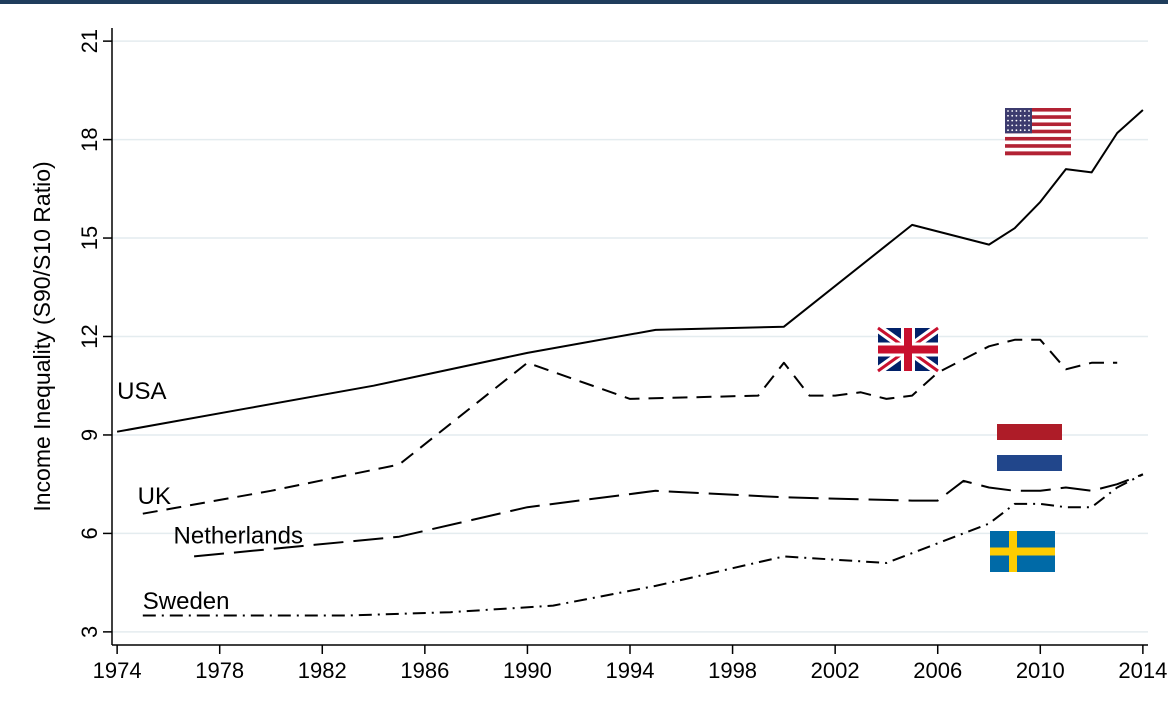  What do you see at coordinates (89, 336) in the screenshot?
I see `y-tick-label-12: 12` at bounding box center [89, 336].